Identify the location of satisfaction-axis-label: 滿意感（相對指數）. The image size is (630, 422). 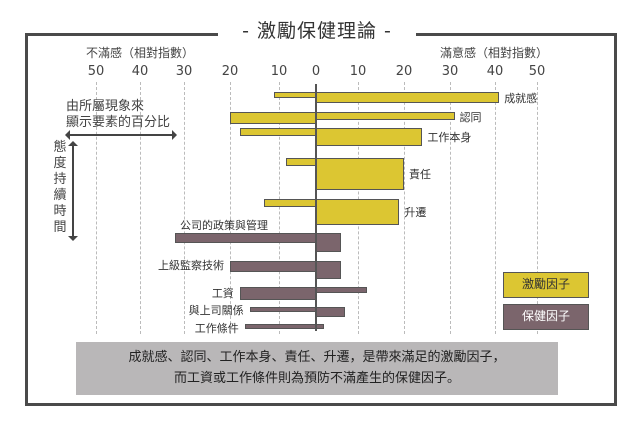
(494, 53).